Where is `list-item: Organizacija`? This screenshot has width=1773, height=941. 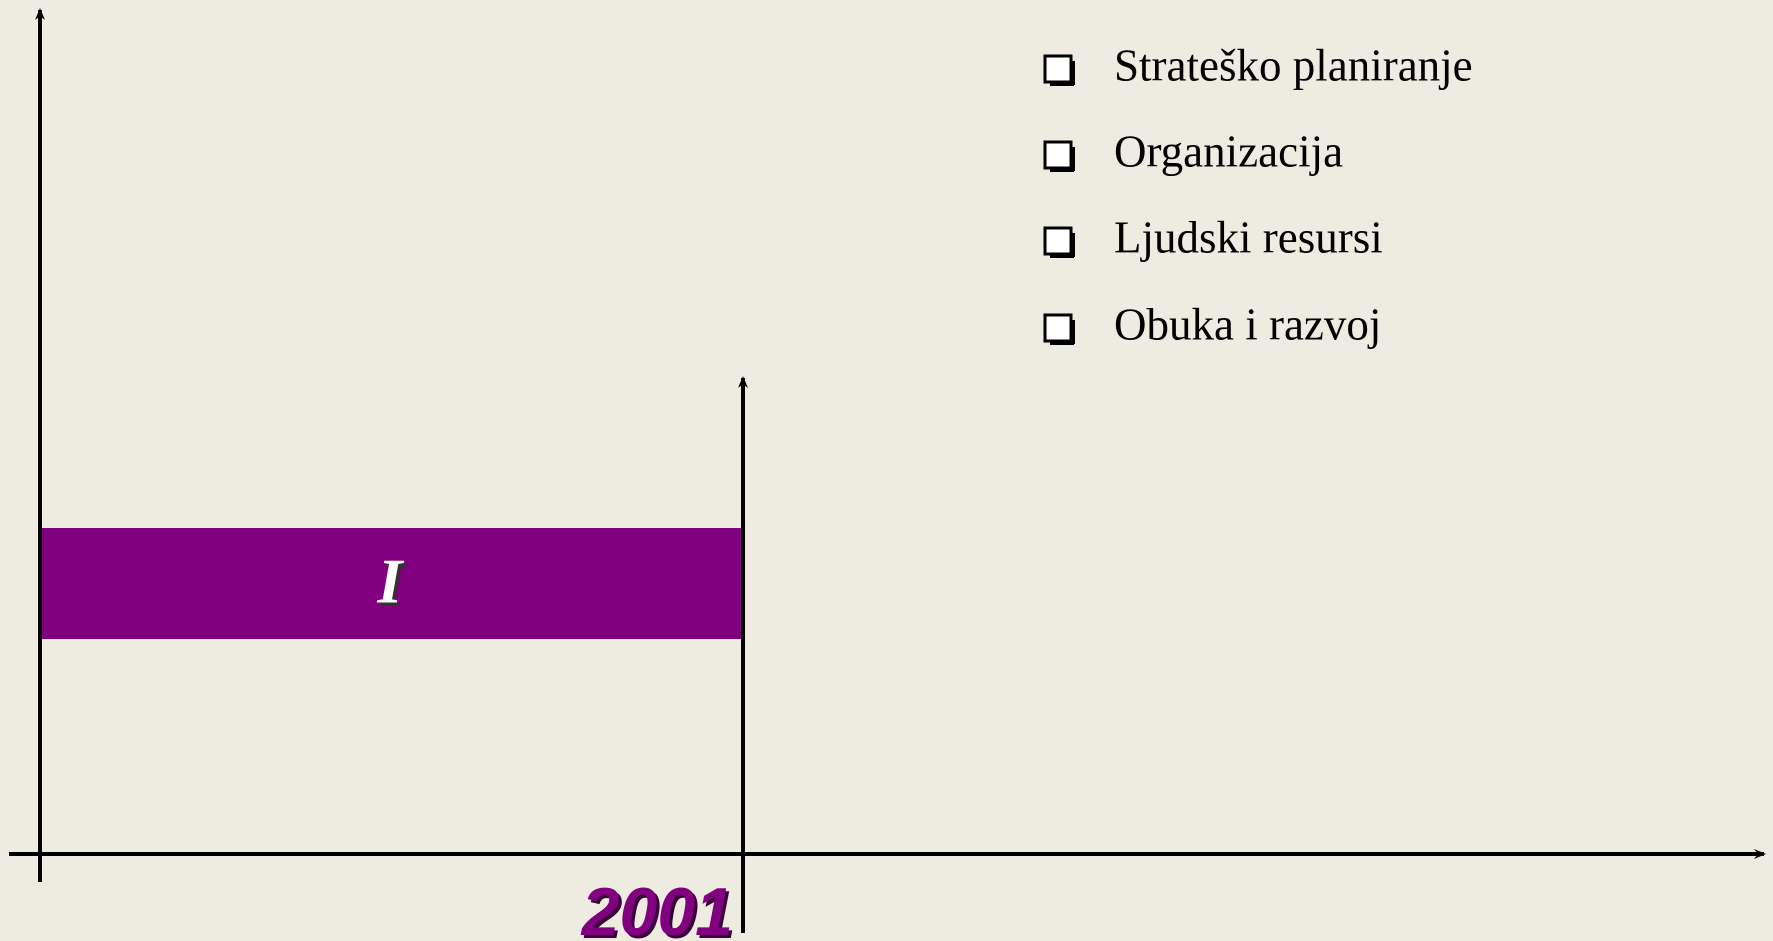
list-item: Organizacija is located at coordinates (1228, 151).